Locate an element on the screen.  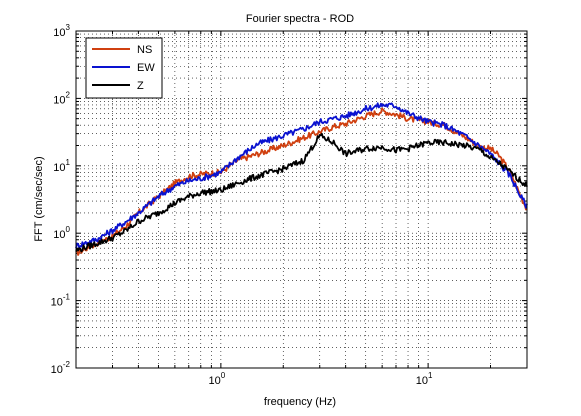
y-tick-label: 10⁻² is located at coordinates (61, 368).